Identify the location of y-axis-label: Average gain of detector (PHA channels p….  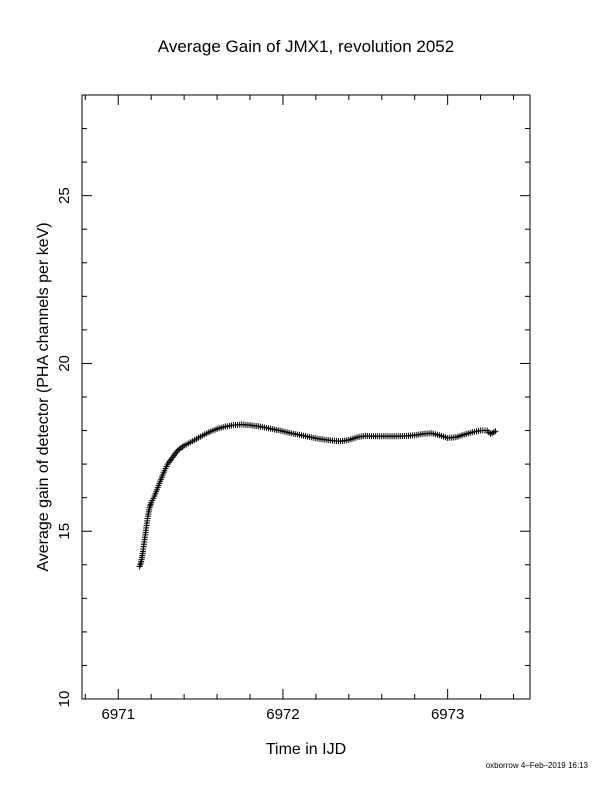
(43, 396).